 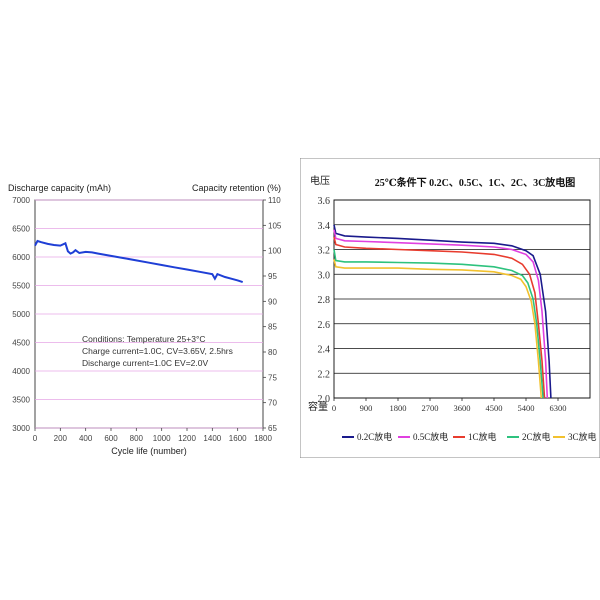 I want to click on y-tick-label: 4500, so click(x=21, y=343).